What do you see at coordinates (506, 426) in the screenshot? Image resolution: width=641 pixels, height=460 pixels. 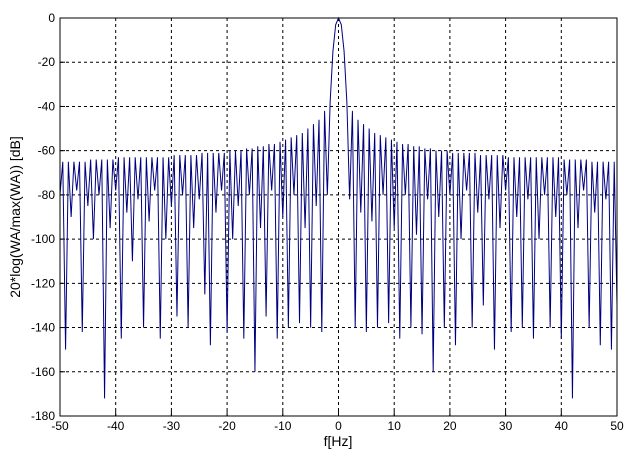 I see `x-tick-label: 30` at bounding box center [506, 426].